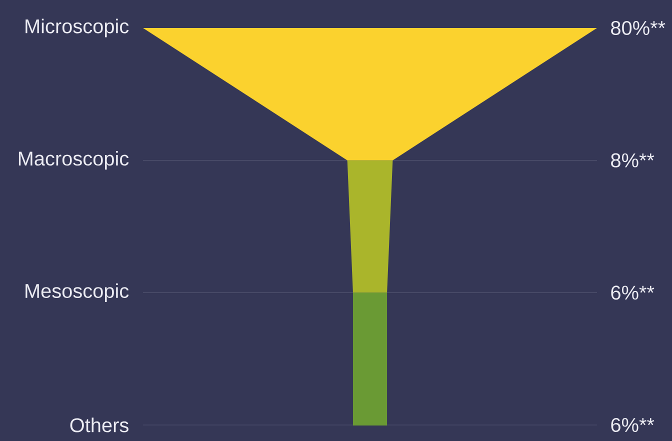 The width and height of the screenshot is (672, 441). What do you see at coordinates (638, 28) in the screenshot?
I see `data-label: 80%**` at bounding box center [638, 28].